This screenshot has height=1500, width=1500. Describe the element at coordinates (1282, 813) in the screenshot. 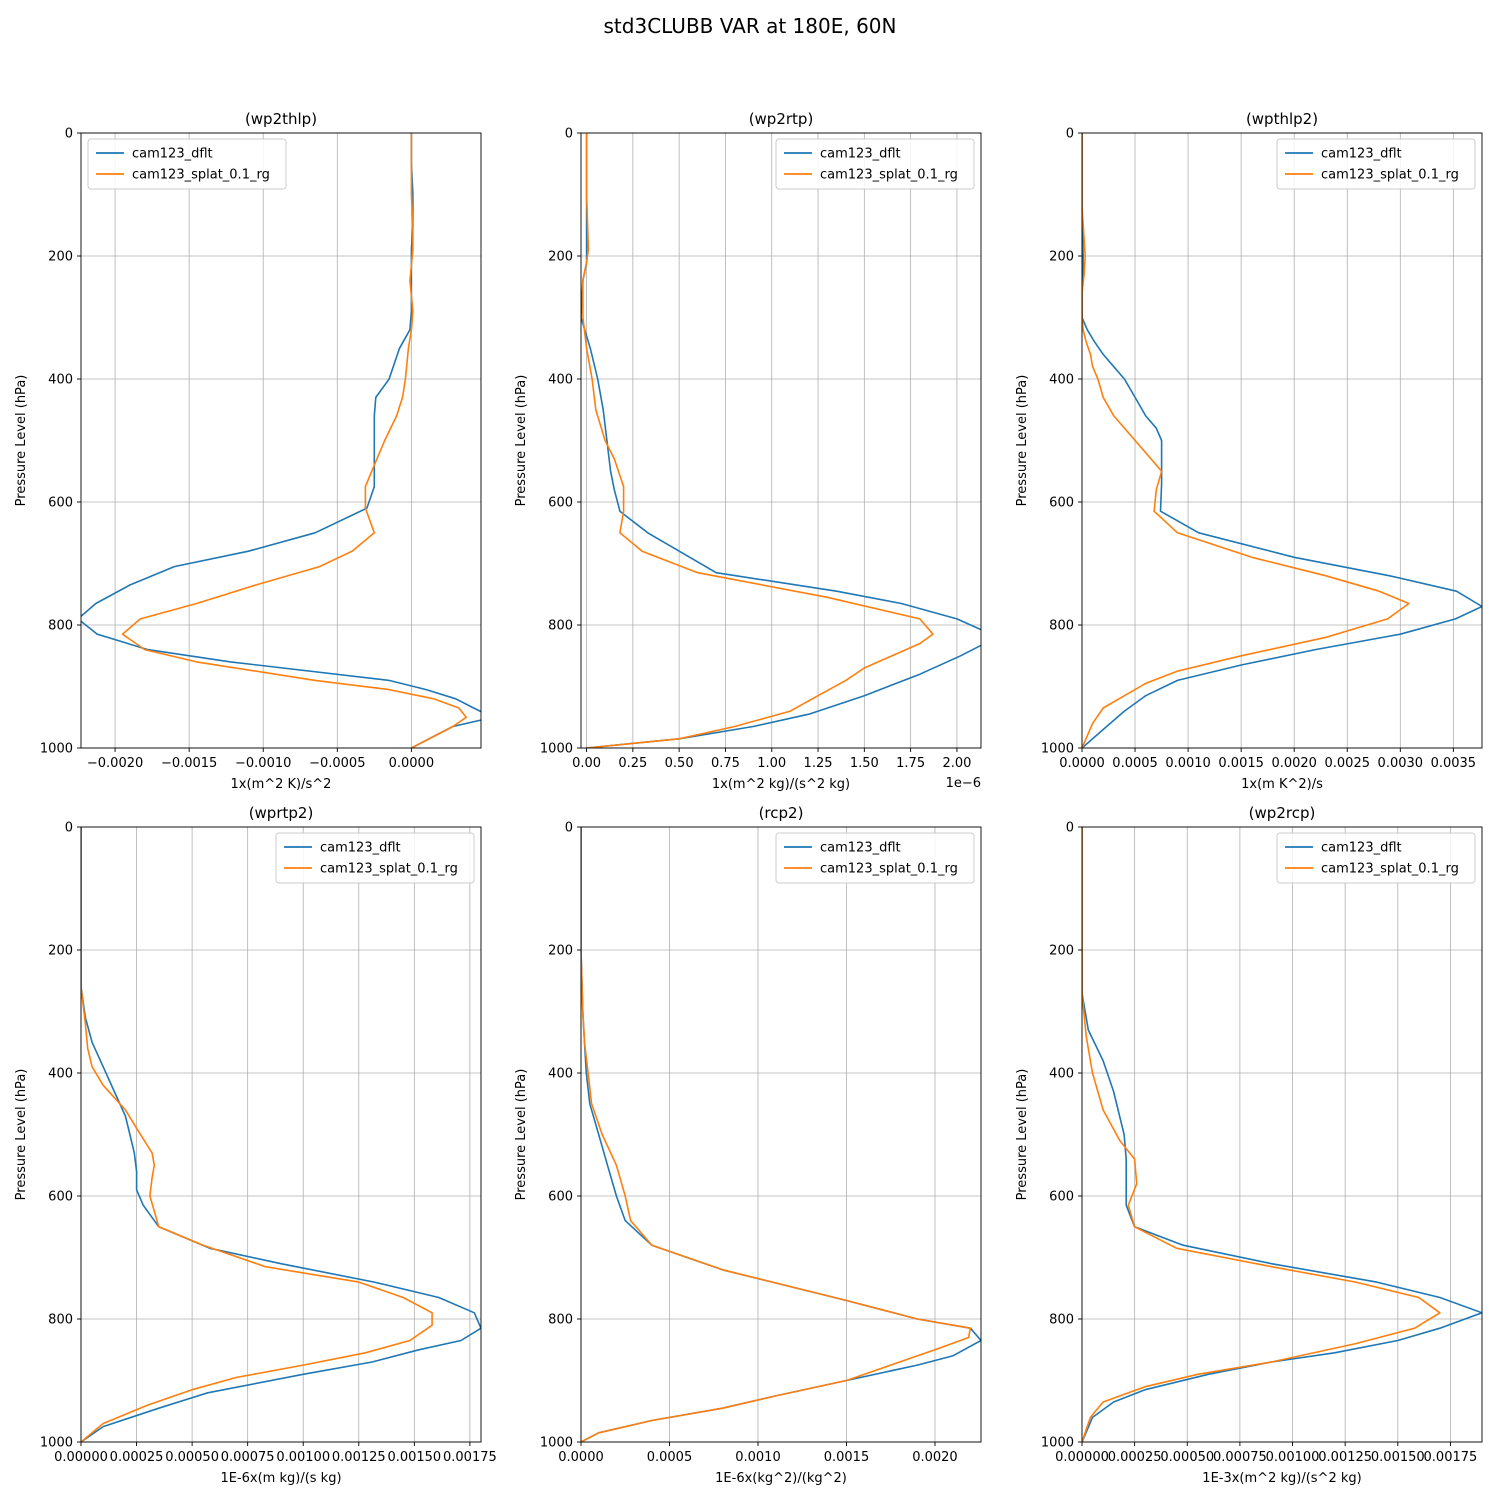

I see `panel-title: (wp2rcp)` at that location.